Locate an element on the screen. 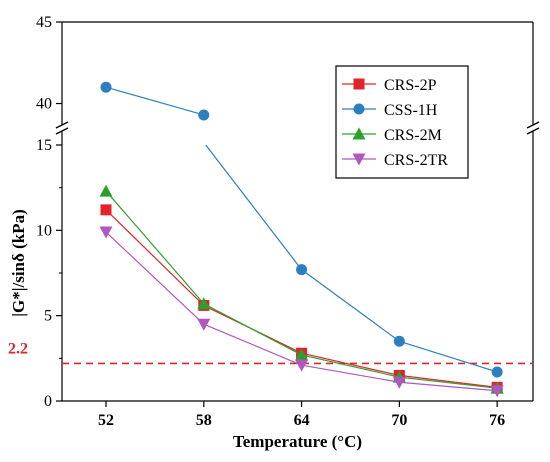  legend-item: CRS-2P is located at coordinates (389, 85).